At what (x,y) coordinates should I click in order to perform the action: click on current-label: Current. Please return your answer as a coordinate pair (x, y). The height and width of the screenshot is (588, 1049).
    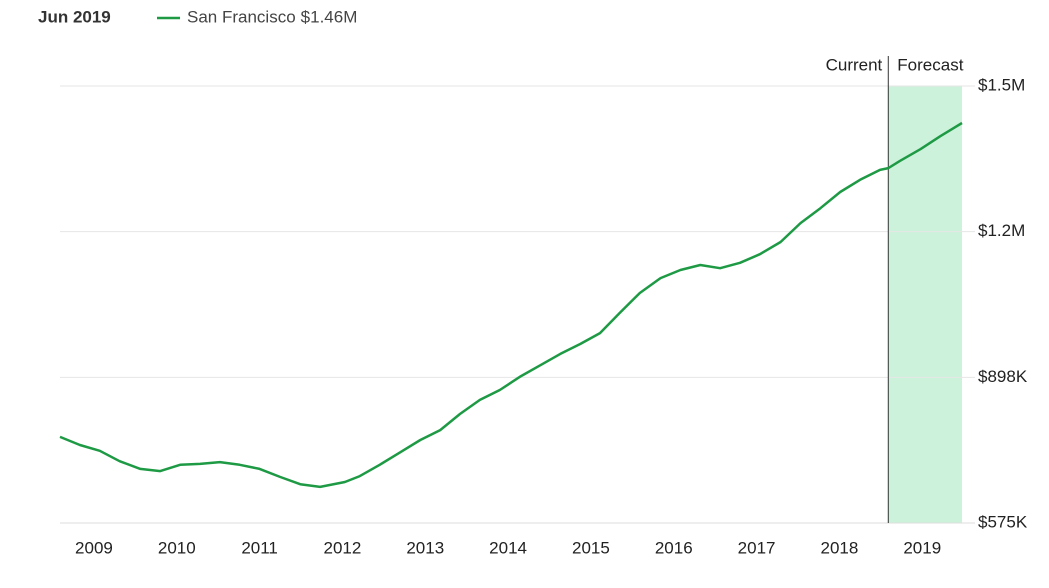
    Looking at the image, I should click on (854, 64).